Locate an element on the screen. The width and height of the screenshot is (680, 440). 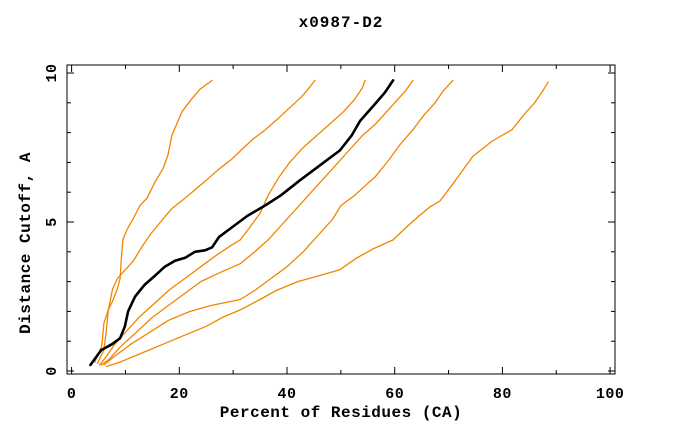
x-tick-label: 40 is located at coordinates (286, 394).